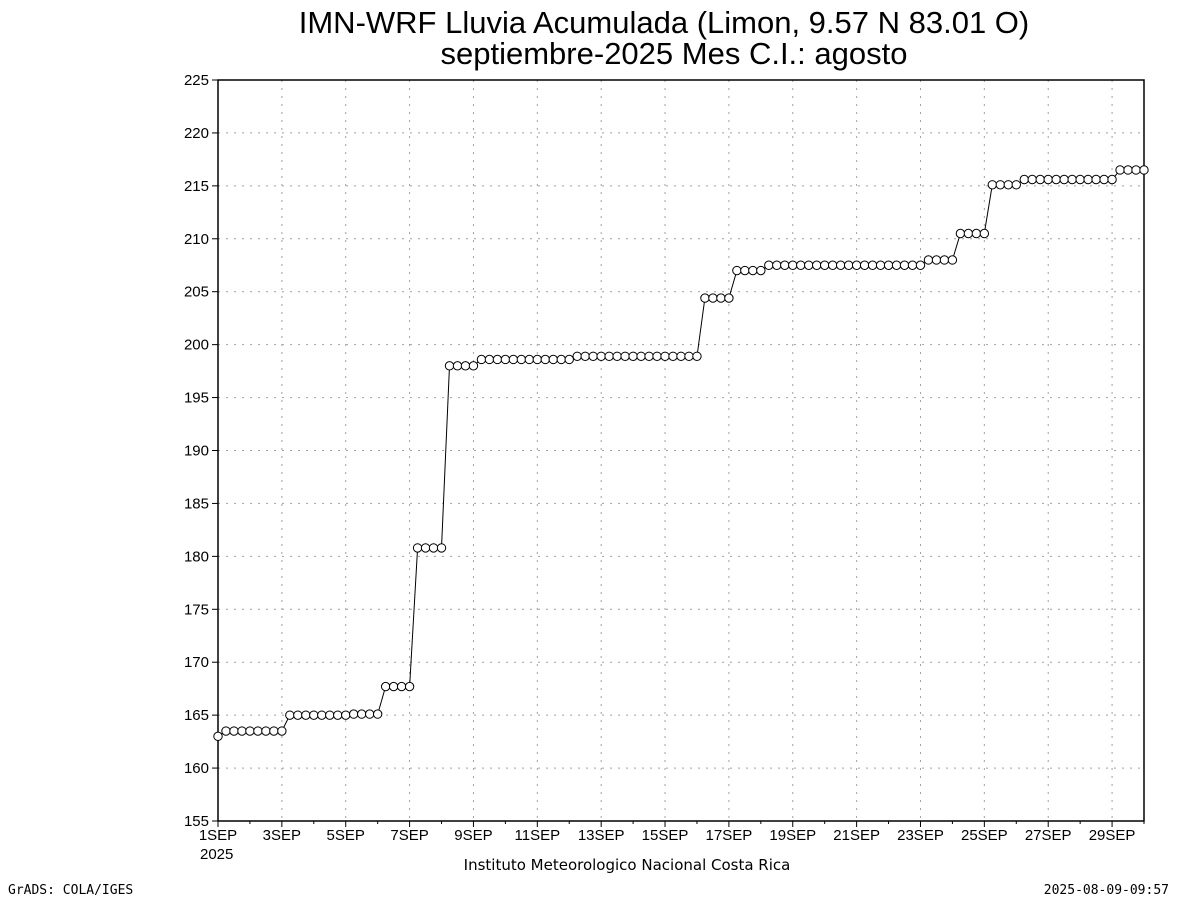  I want to click on x-year-label: 2025, so click(216, 854).